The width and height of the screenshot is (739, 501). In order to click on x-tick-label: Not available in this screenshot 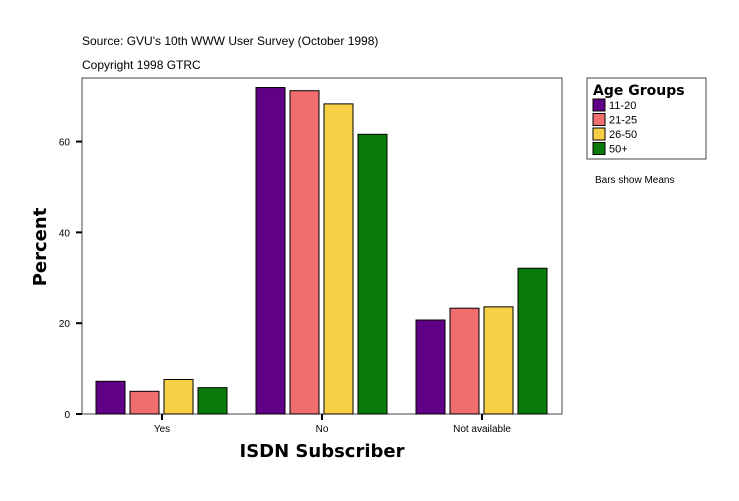, I will do `click(482, 429)`.